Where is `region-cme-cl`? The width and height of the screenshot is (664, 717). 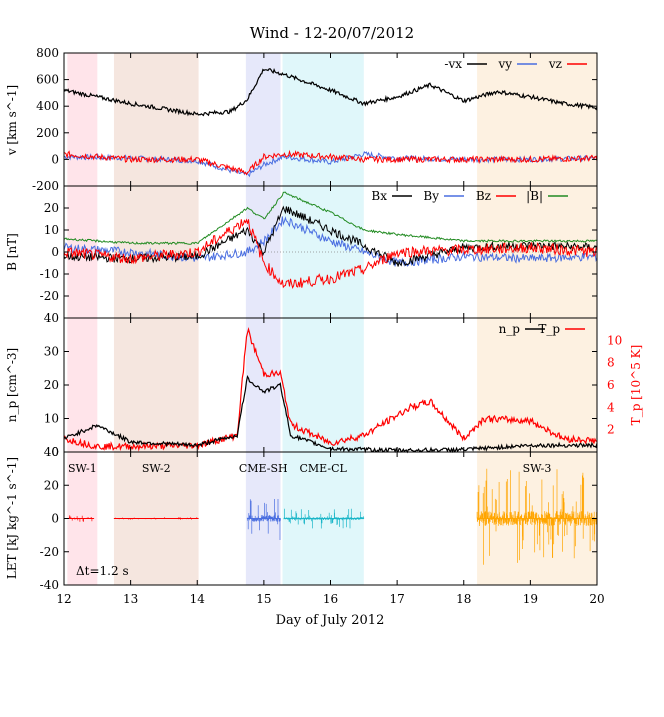 region-cme-cl is located at coordinates (323, 319).